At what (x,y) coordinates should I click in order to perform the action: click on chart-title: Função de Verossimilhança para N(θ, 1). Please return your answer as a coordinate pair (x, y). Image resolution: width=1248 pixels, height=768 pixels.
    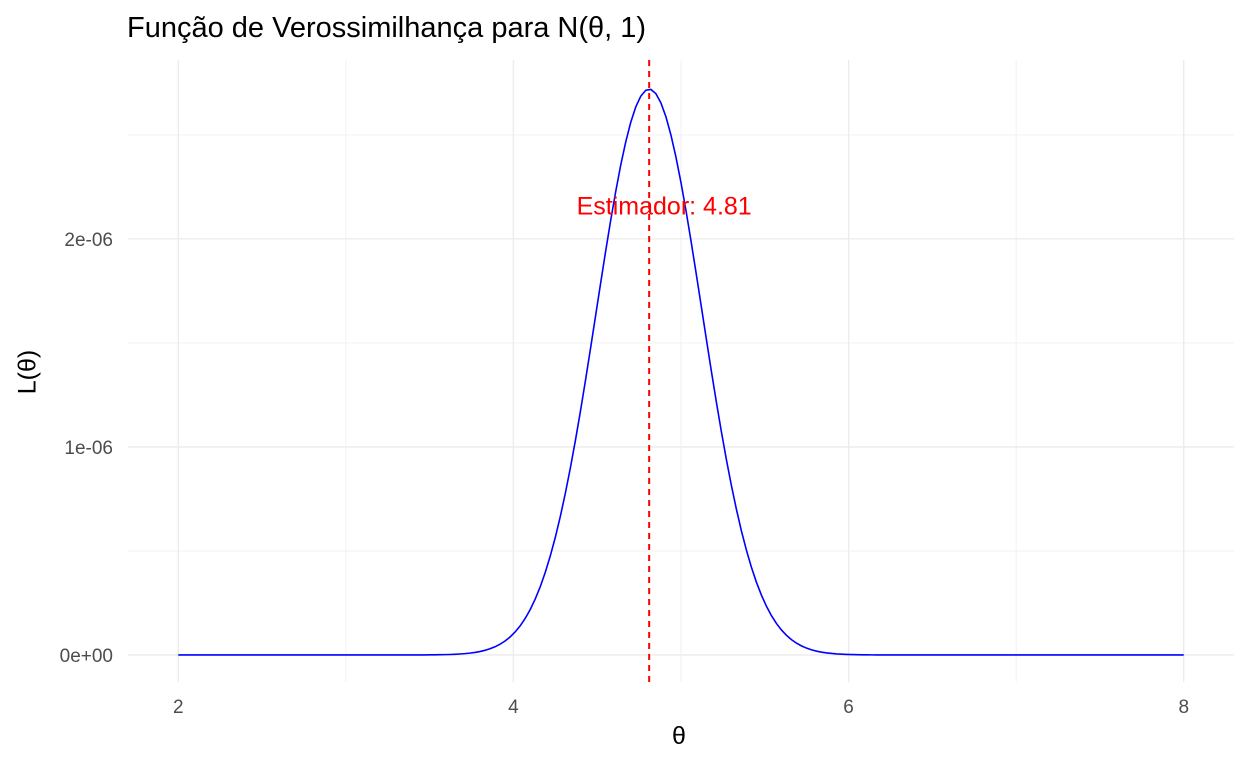
    Looking at the image, I should click on (387, 28).